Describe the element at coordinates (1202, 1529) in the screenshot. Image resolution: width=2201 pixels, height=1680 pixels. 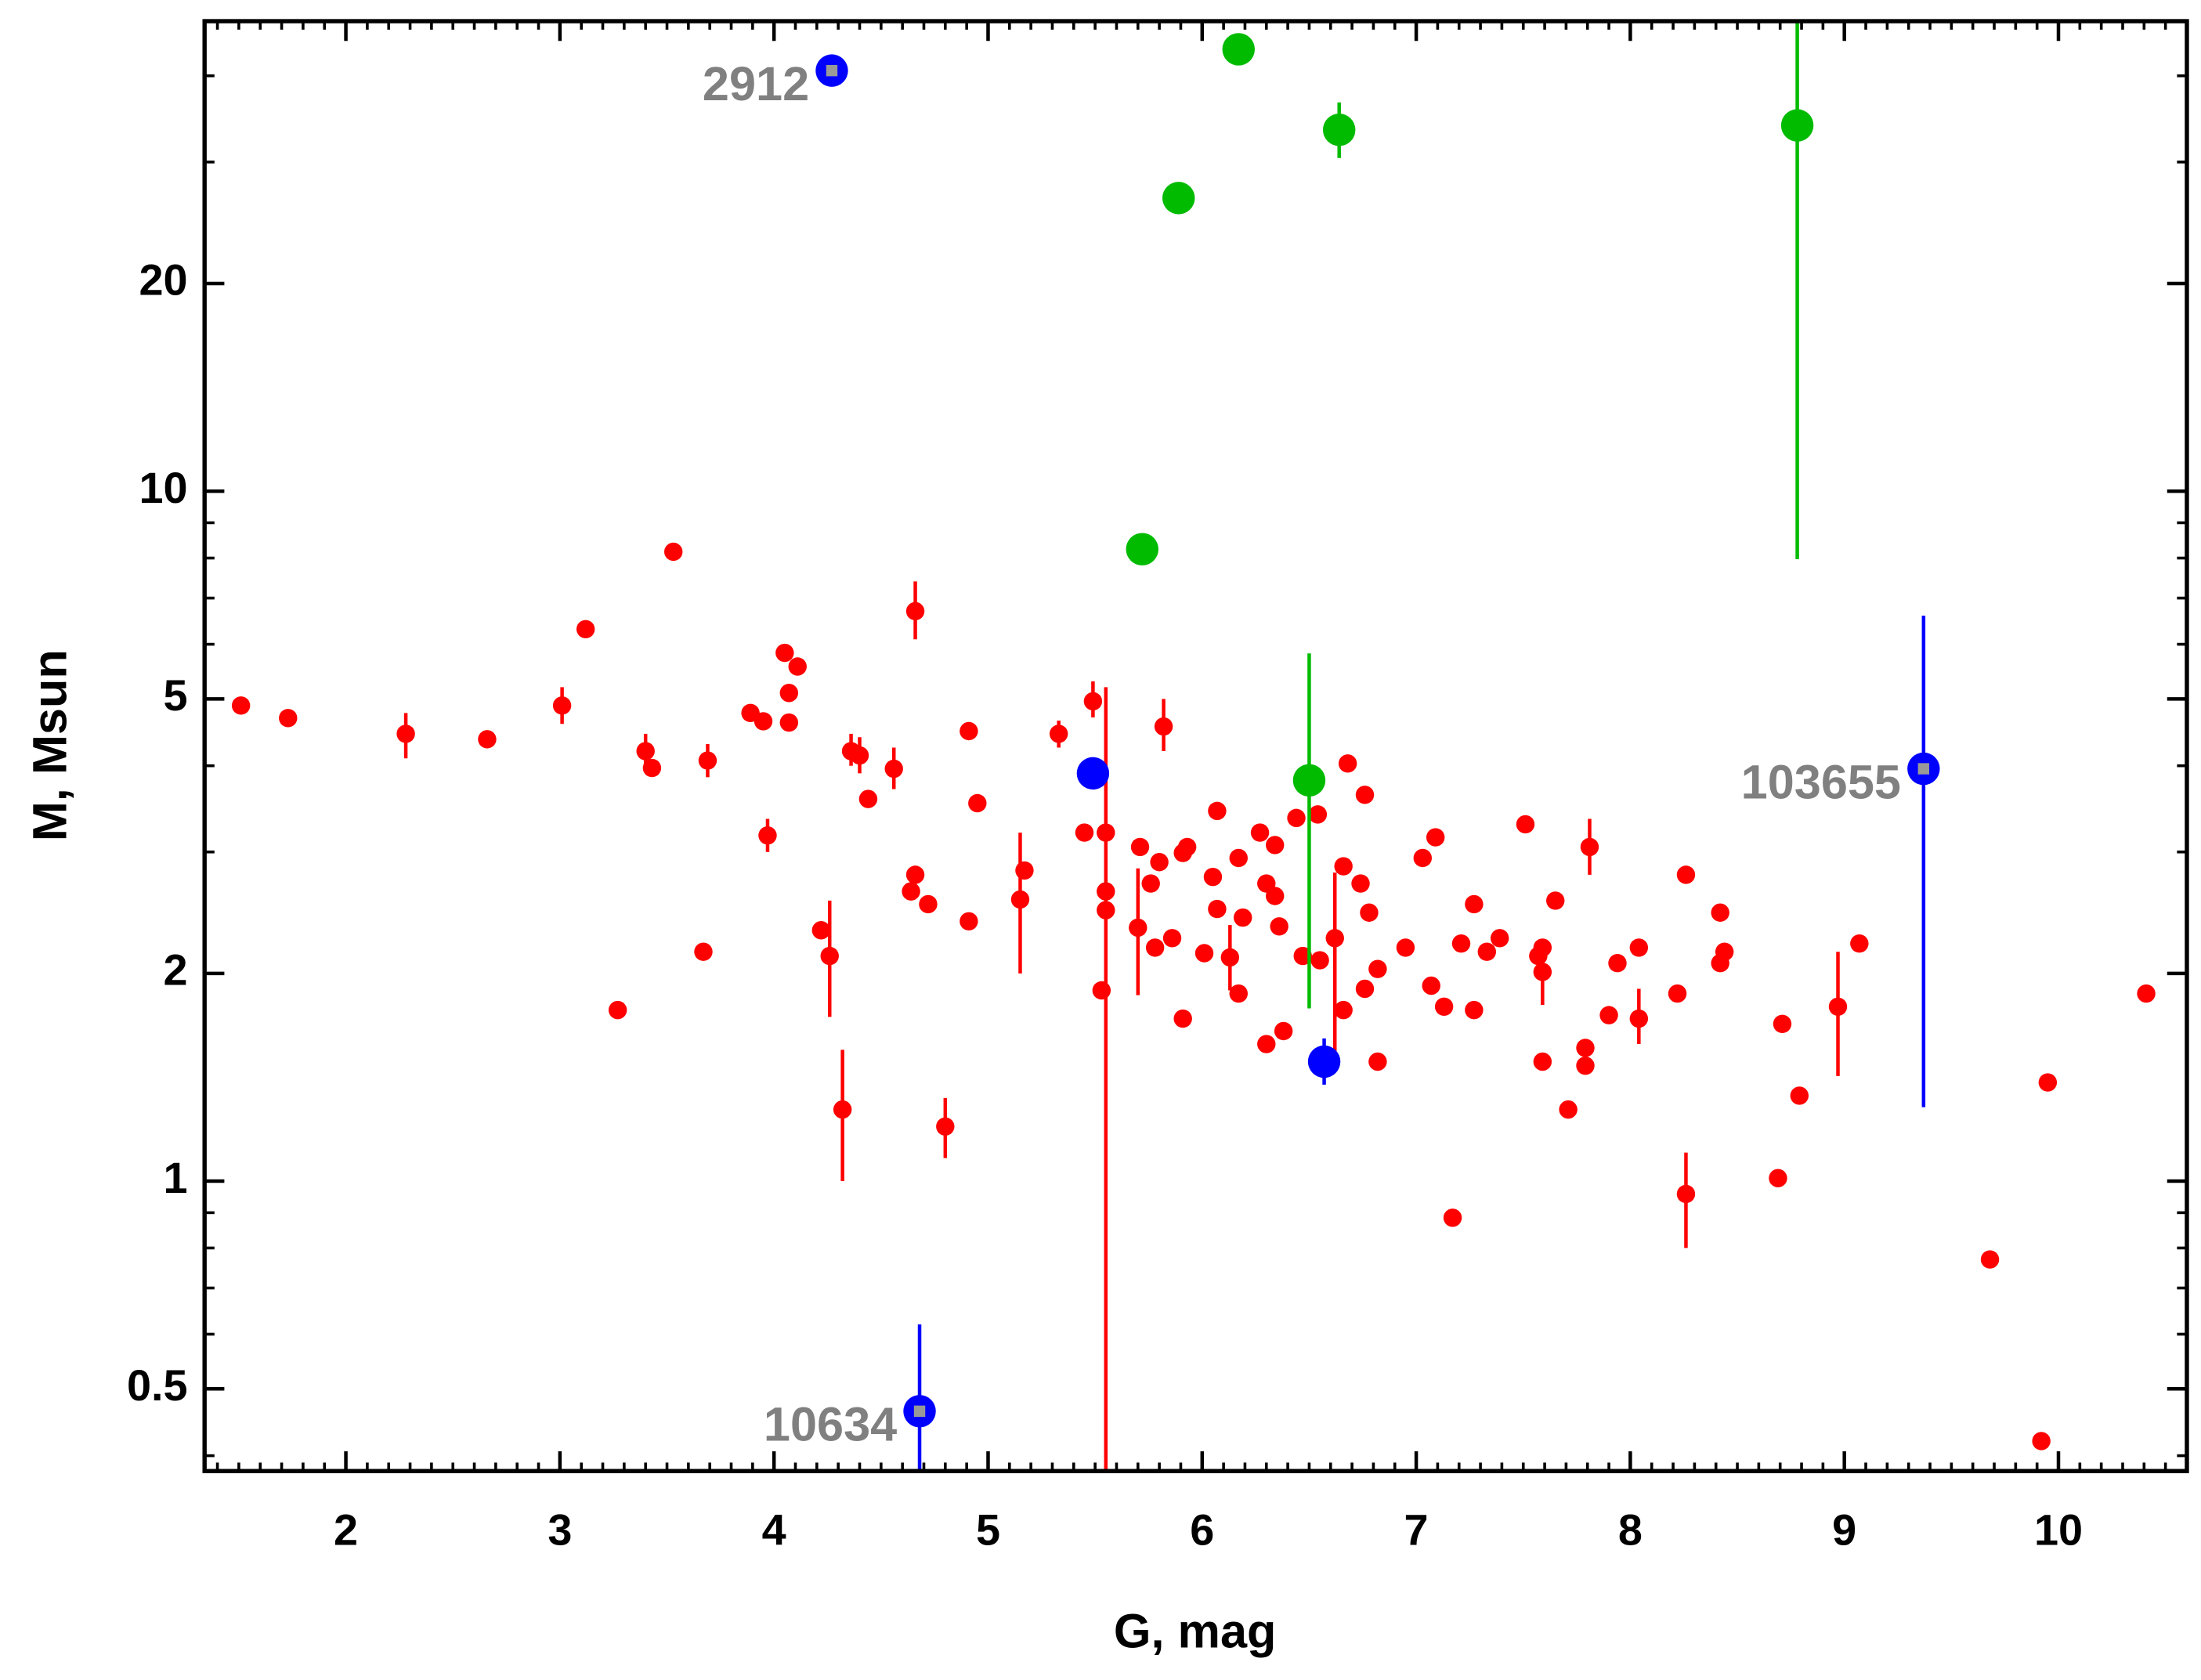
I see `x-tick-label: 6` at that location.